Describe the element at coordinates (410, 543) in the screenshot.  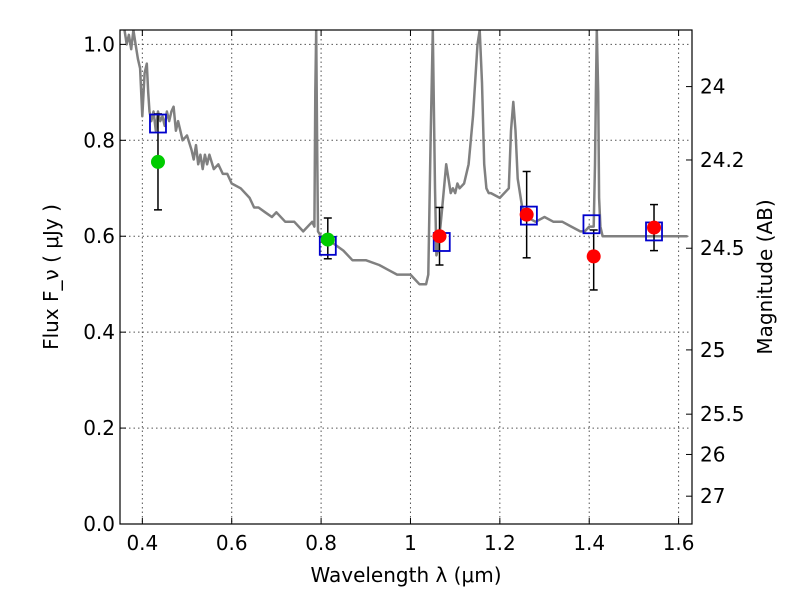
I see `x-tick-label: 1` at that location.